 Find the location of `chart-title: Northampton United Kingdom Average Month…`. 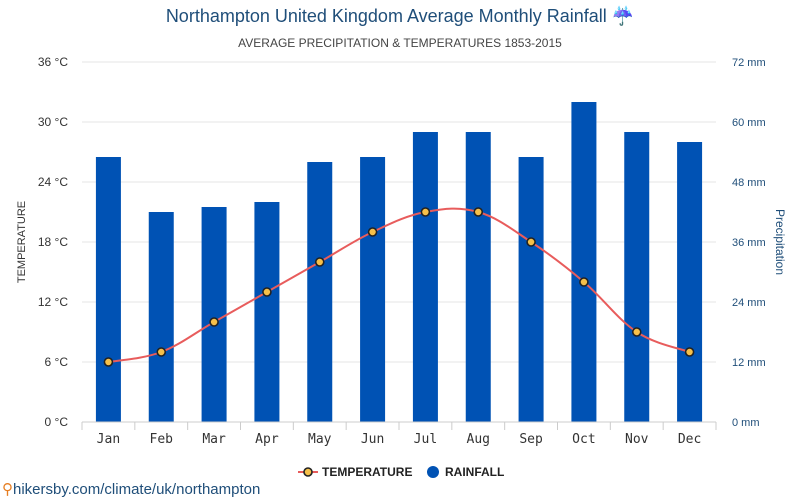

chart-title: Northampton United Kingdom Average Month… is located at coordinates (400, 16).